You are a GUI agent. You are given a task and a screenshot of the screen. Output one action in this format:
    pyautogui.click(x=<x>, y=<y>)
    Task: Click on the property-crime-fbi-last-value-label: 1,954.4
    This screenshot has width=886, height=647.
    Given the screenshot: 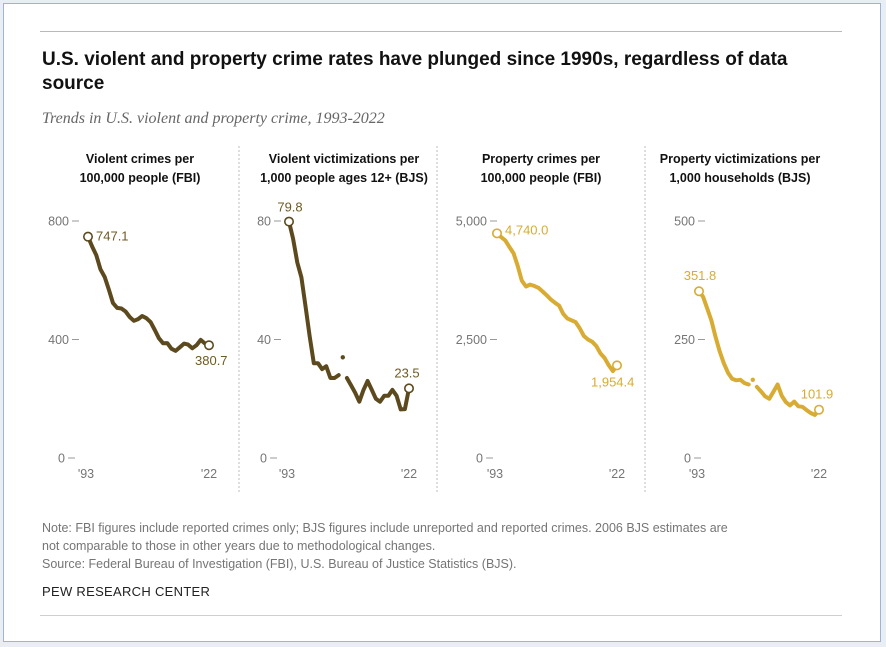 What is the action you would take?
    pyautogui.click(x=612, y=381)
    